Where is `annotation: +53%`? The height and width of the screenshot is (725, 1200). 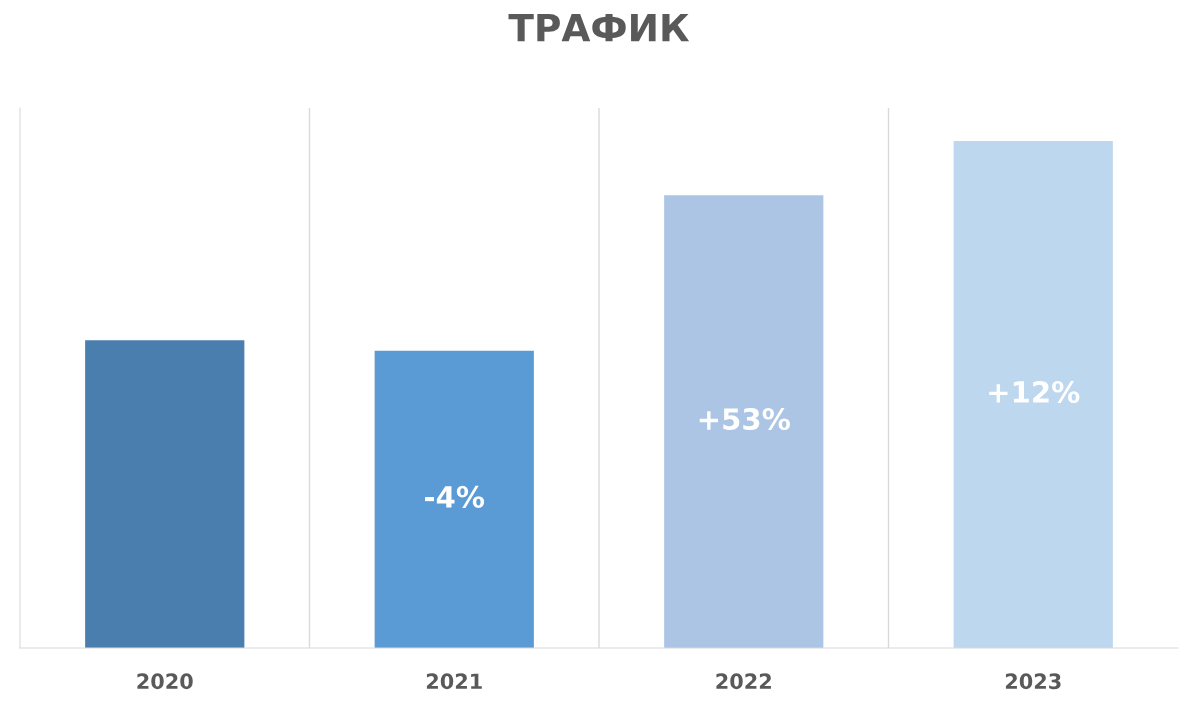
annotation: +53% is located at coordinates (744, 419).